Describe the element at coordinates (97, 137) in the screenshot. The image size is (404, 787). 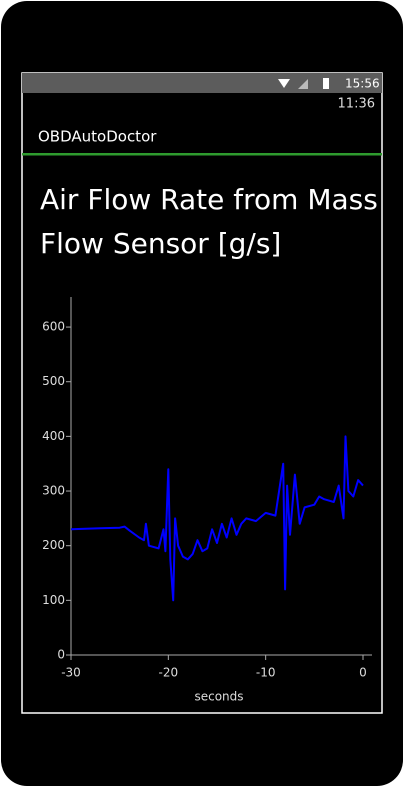
I see `app-name: OBDAutoDoctor` at that location.